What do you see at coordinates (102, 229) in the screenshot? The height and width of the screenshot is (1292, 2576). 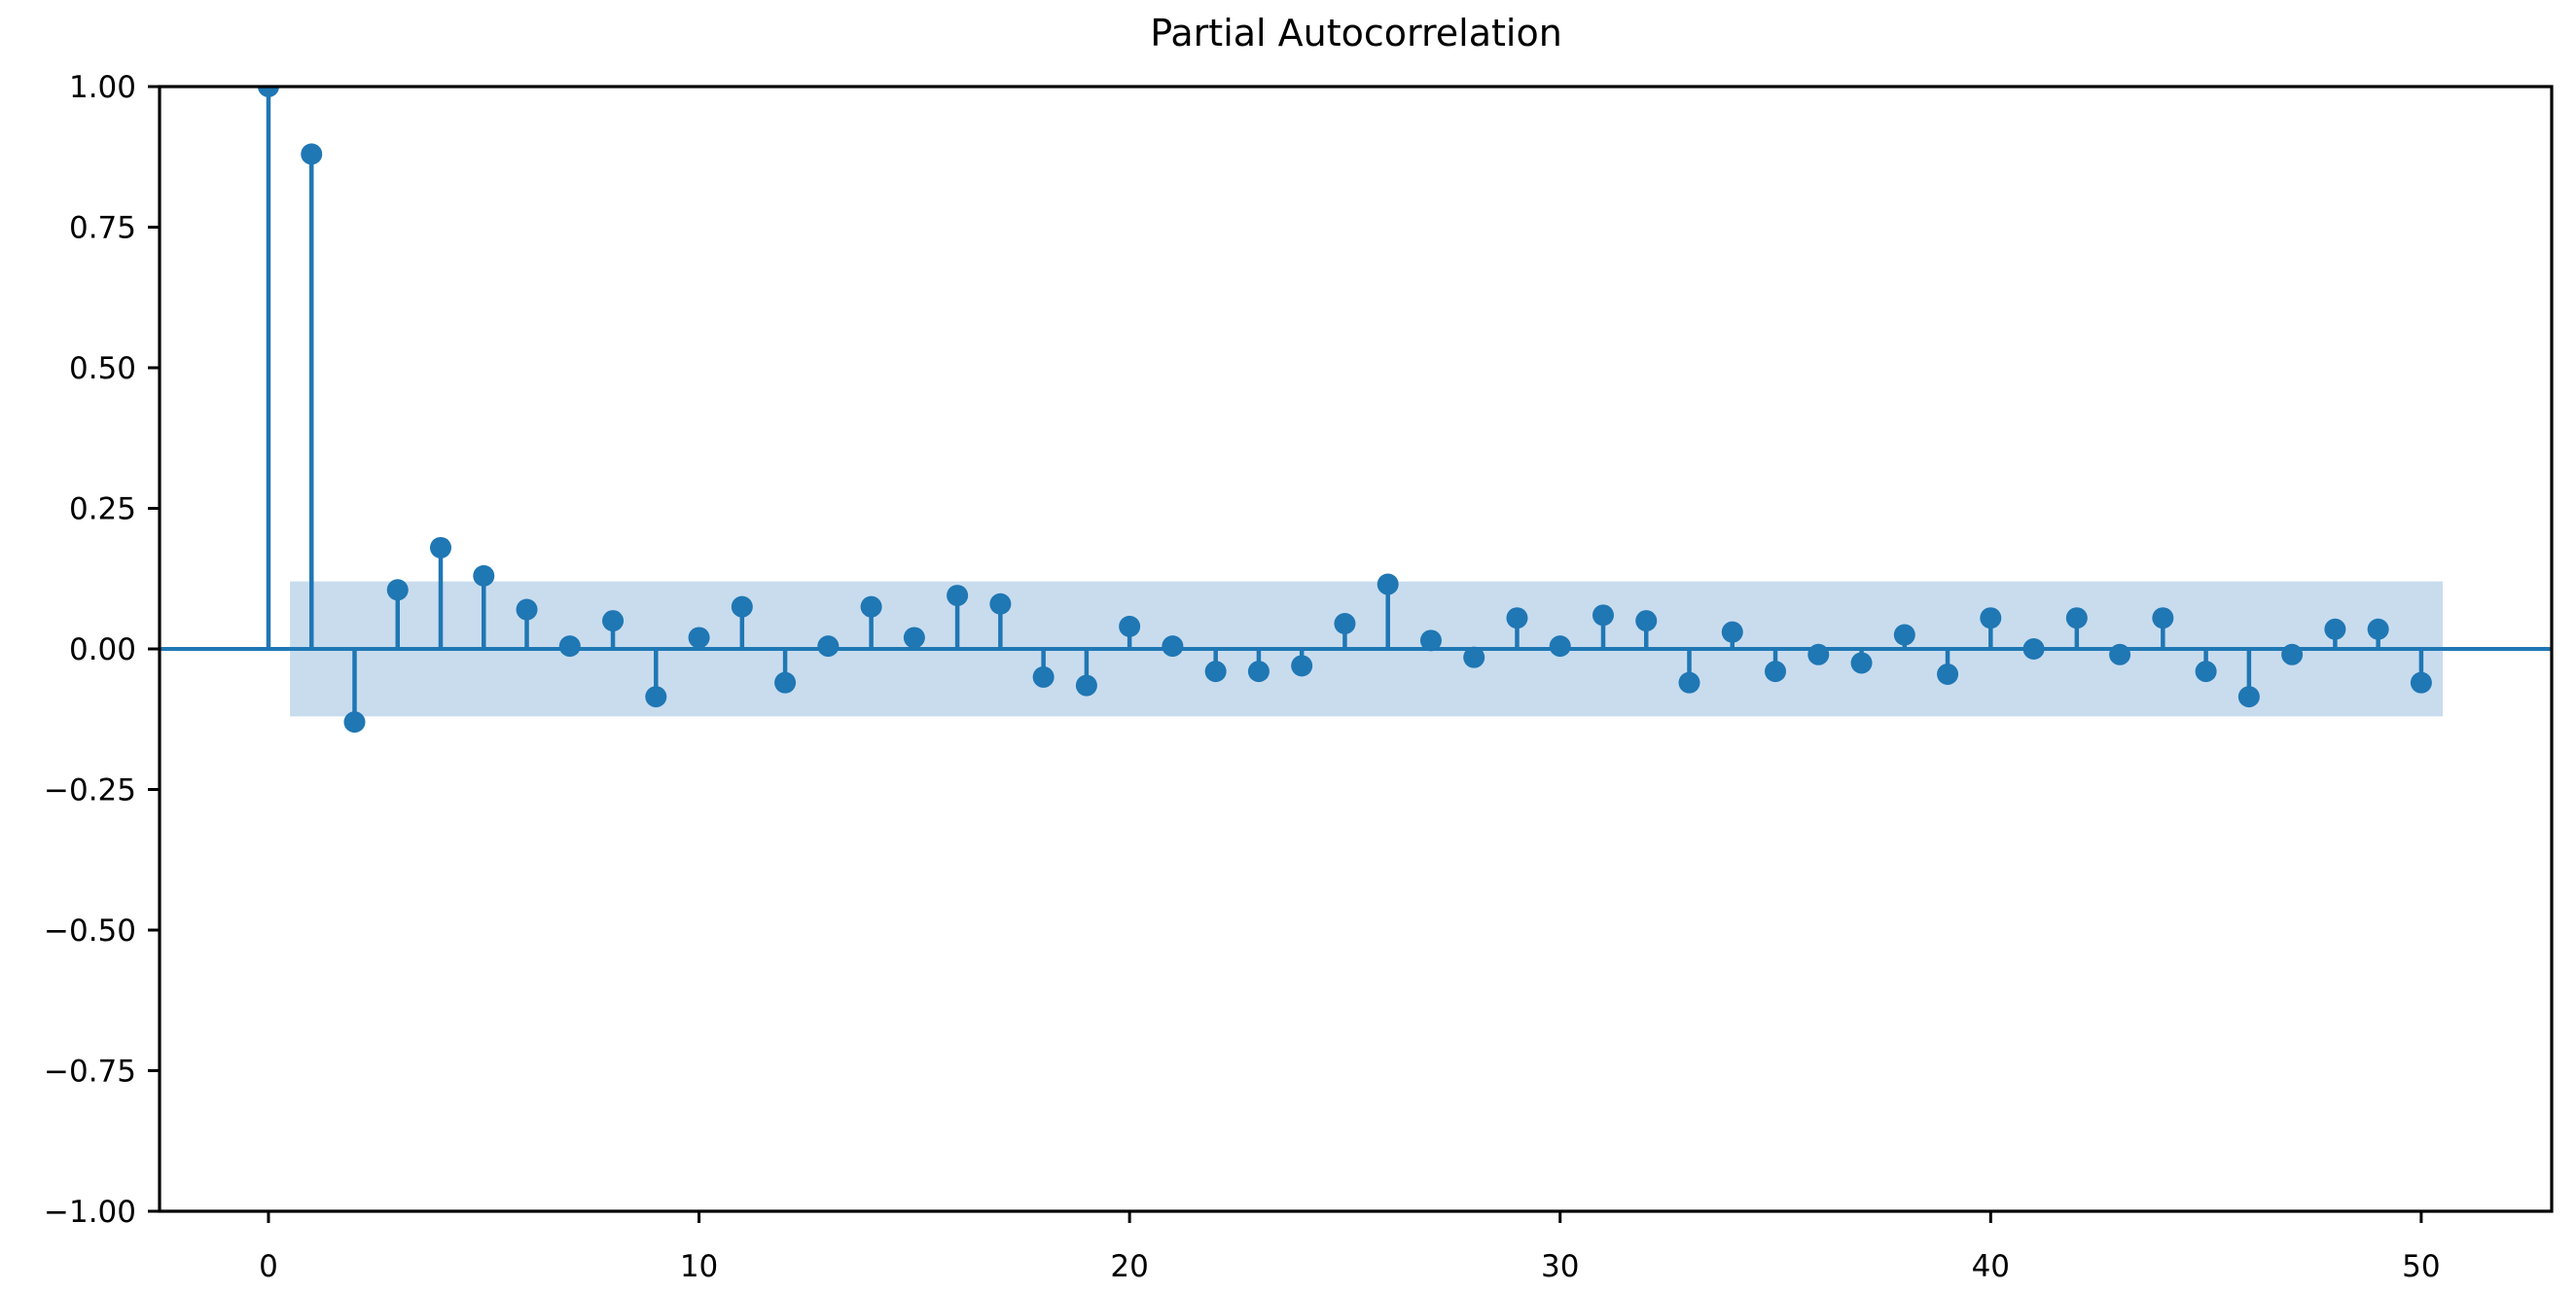 I see `y-tick-label: 0.75` at bounding box center [102, 229].